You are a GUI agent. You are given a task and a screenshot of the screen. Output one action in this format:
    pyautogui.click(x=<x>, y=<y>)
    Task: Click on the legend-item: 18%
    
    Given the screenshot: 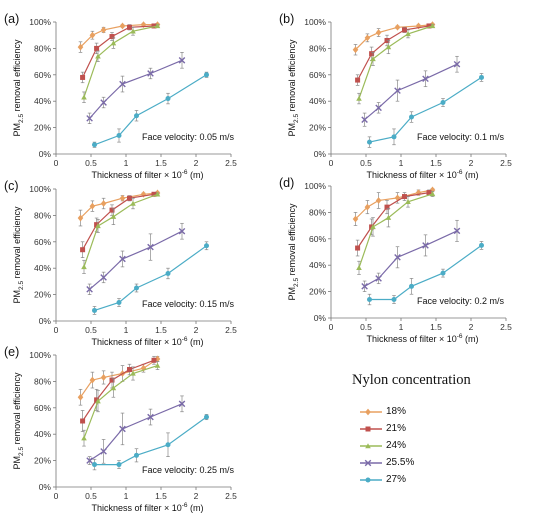 What is the action you would take?
    pyautogui.click(x=451, y=411)
    